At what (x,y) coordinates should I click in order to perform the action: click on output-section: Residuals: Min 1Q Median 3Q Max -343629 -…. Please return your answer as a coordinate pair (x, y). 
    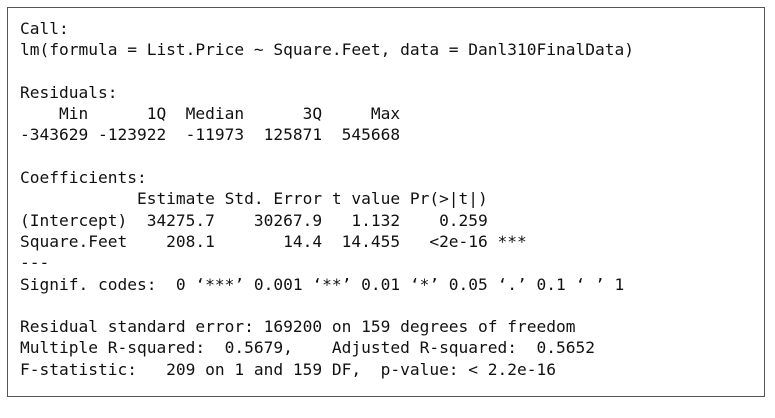
    Looking at the image, I should click on (392, 114).